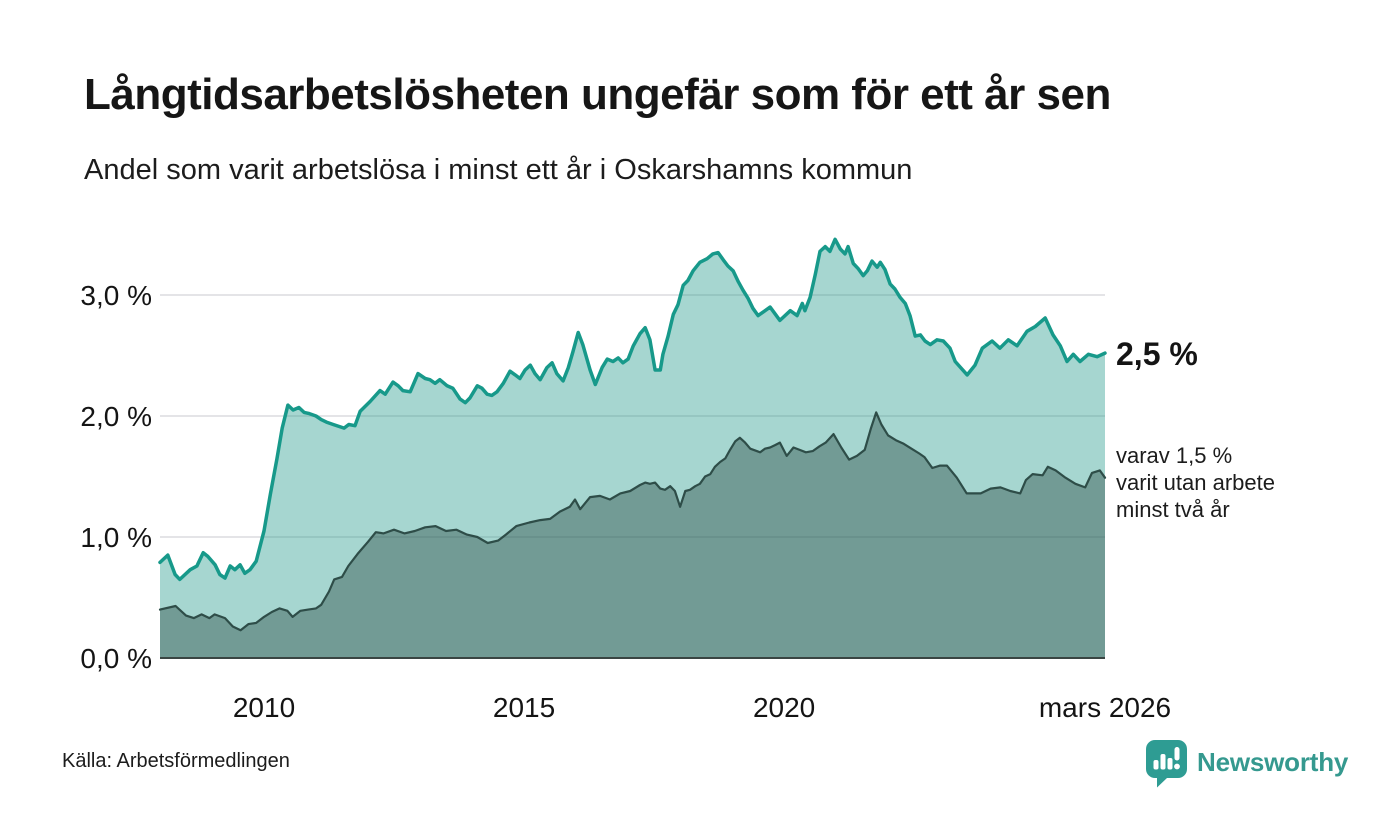 Image resolution: width=1400 pixels, height=840 pixels. Describe the element at coordinates (116, 295) in the screenshot. I see `y-tick-label: 3,0 %` at that location.